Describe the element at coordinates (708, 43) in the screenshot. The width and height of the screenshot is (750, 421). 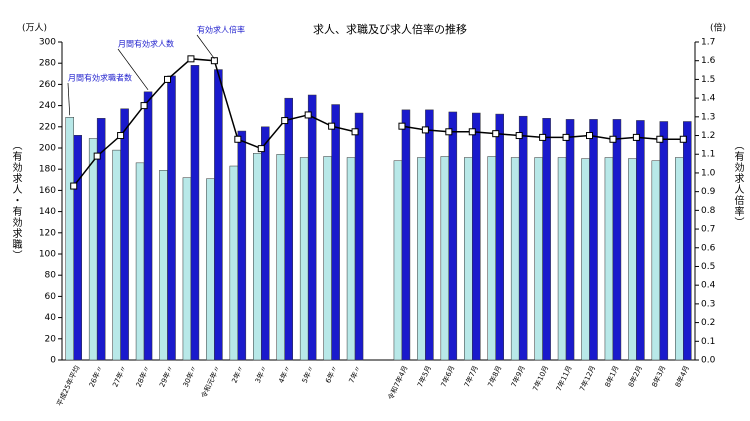
I see `y2-tick-label: 1.7` at that location.